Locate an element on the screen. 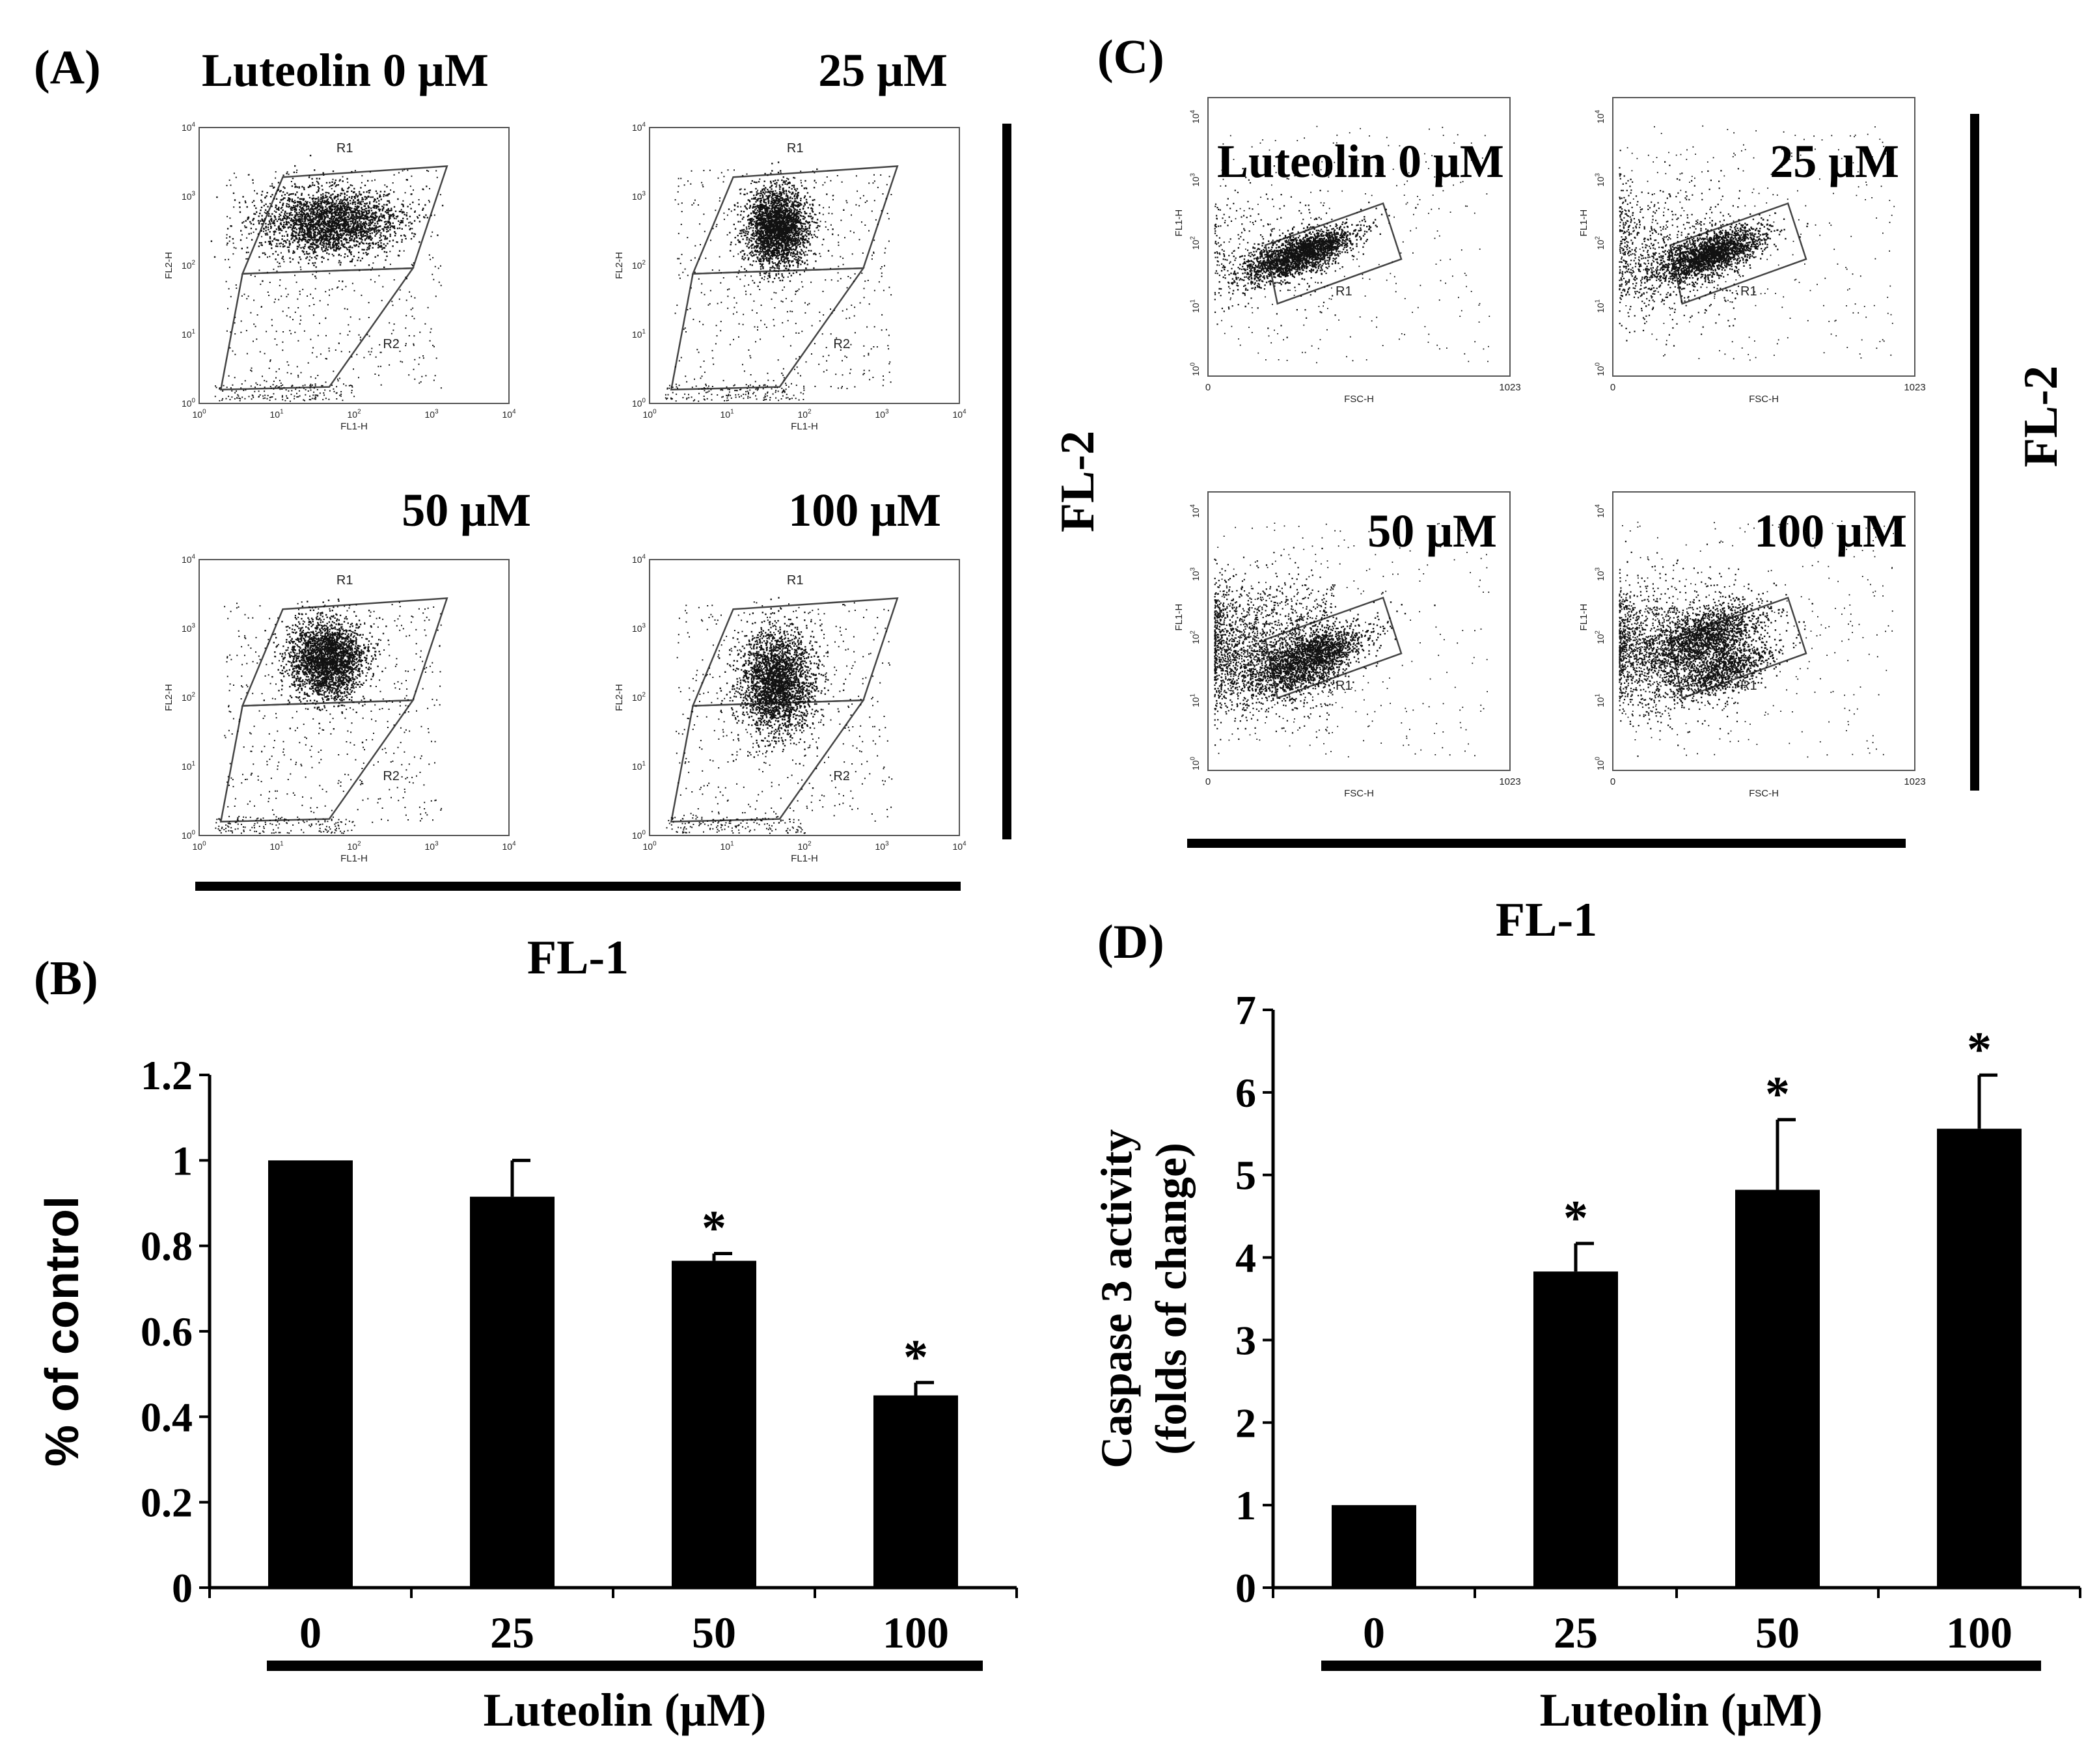 This screenshot has height=1764, width=2099. y-tick-label: 1.2 is located at coordinates (167, 1075).